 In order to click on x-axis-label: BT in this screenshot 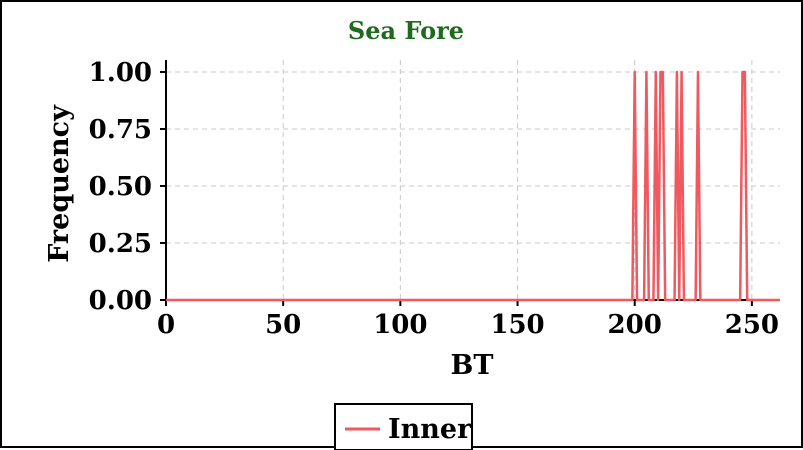, I will do `click(472, 365)`.